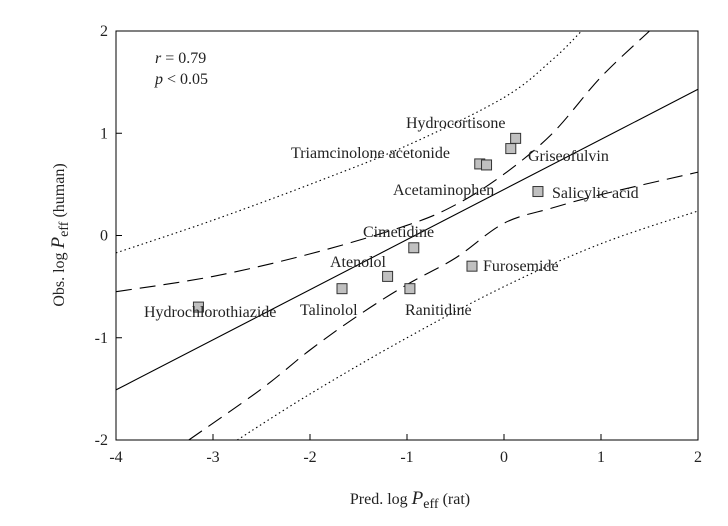 Image resolution: width=728 pixels, height=526 pixels. I want to click on x-tick-label: 1, so click(601, 457).